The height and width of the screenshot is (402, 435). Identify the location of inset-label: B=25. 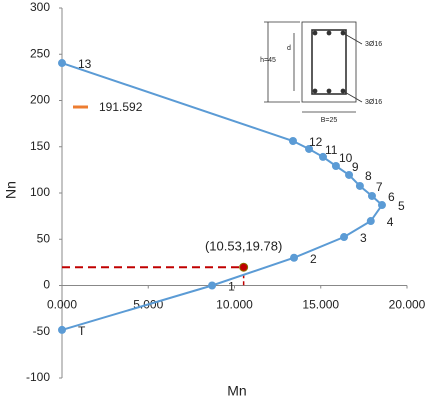
(329, 120).